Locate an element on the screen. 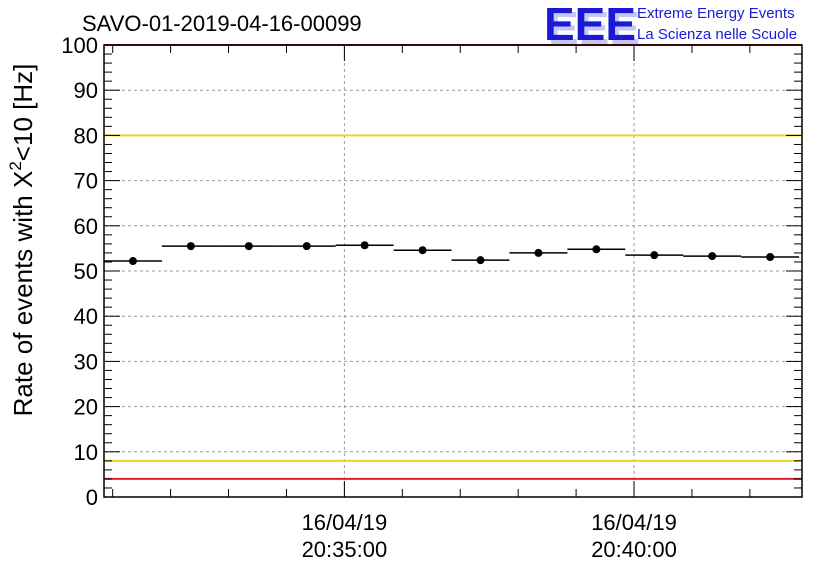 The width and height of the screenshot is (836, 572). logo-mark-shadow: EEE is located at coordinates (594, 28).